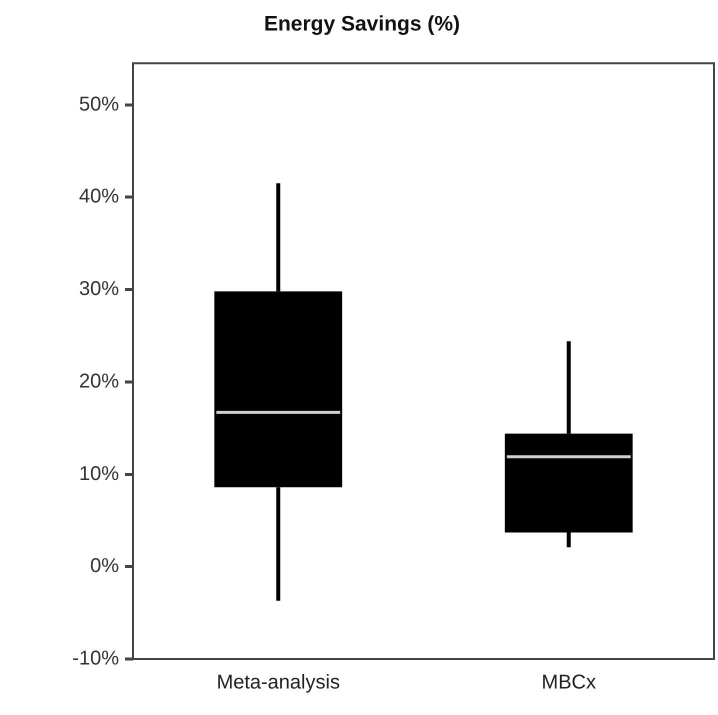 The height and width of the screenshot is (715, 718). What do you see at coordinates (278, 683) in the screenshot?
I see `x-tick-label: Meta-analysis` at bounding box center [278, 683].